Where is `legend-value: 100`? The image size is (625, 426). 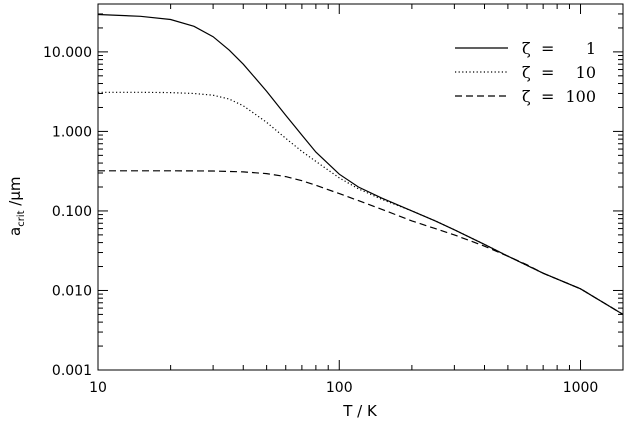
legend-value: 100 is located at coordinates (580, 96).